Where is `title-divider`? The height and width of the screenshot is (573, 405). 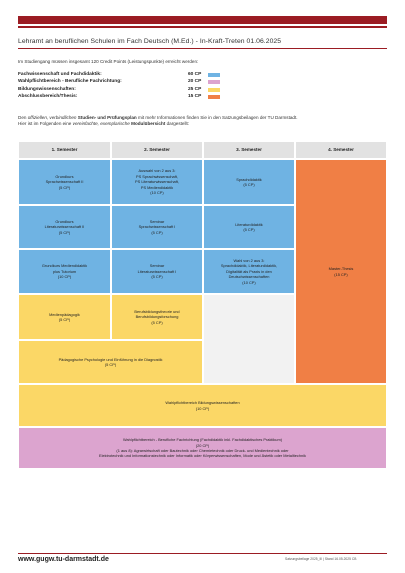 title-divider is located at coordinates (202, 48).